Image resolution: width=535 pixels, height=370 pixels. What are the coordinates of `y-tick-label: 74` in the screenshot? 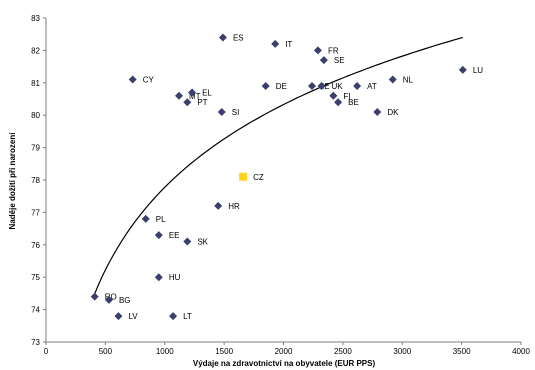 It's located at (35, 310).